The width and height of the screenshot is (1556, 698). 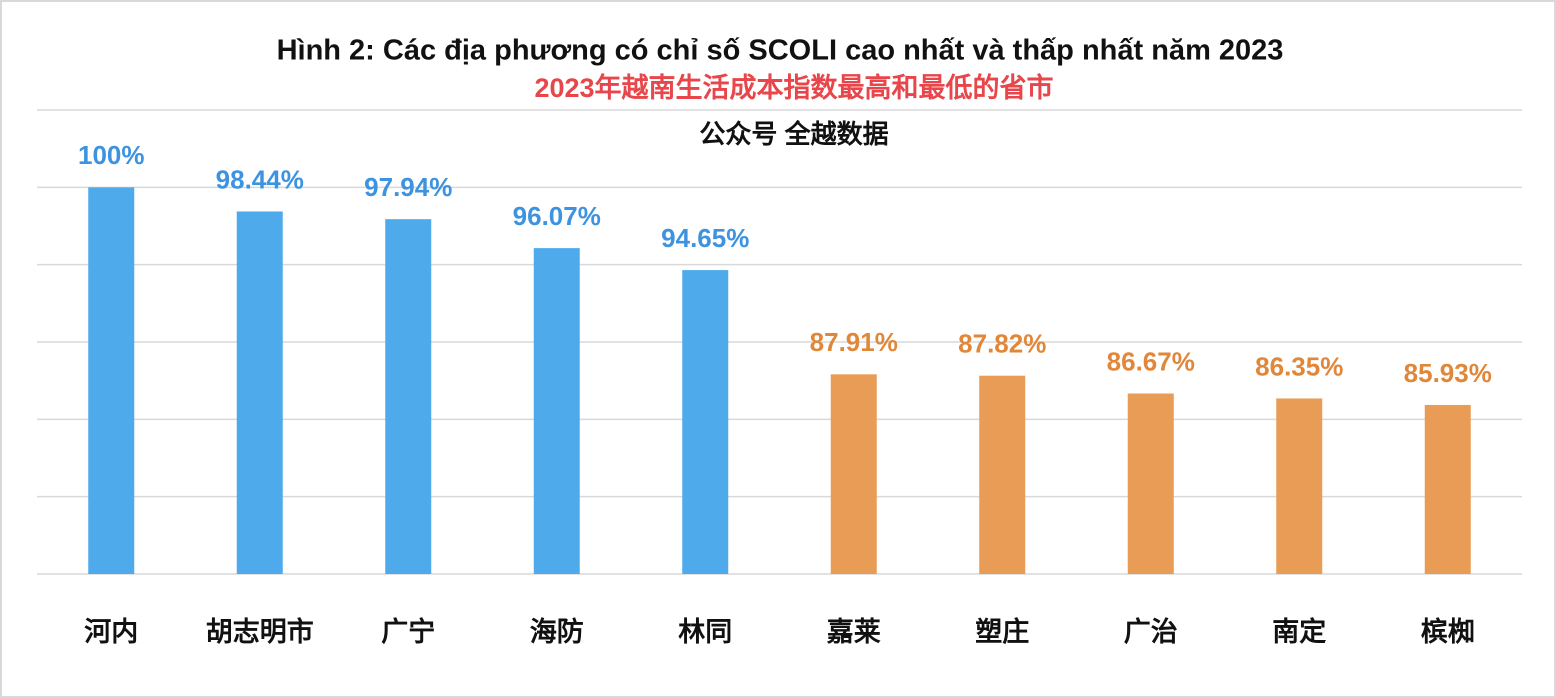 I want to click on value-label: 85.93%, so click(x=1448, y=373).